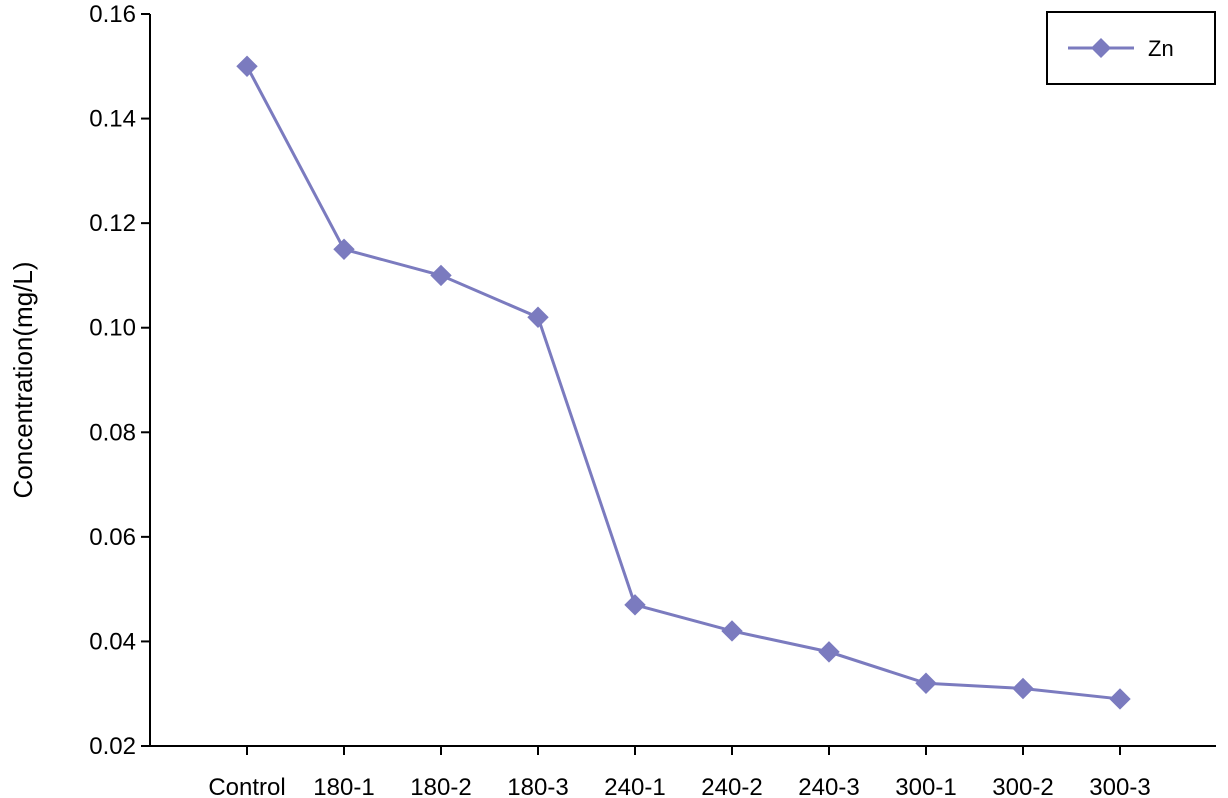  Describe the element at coordinates (1131, 48) in the screenshot. I see `legend: Zn` at that location.